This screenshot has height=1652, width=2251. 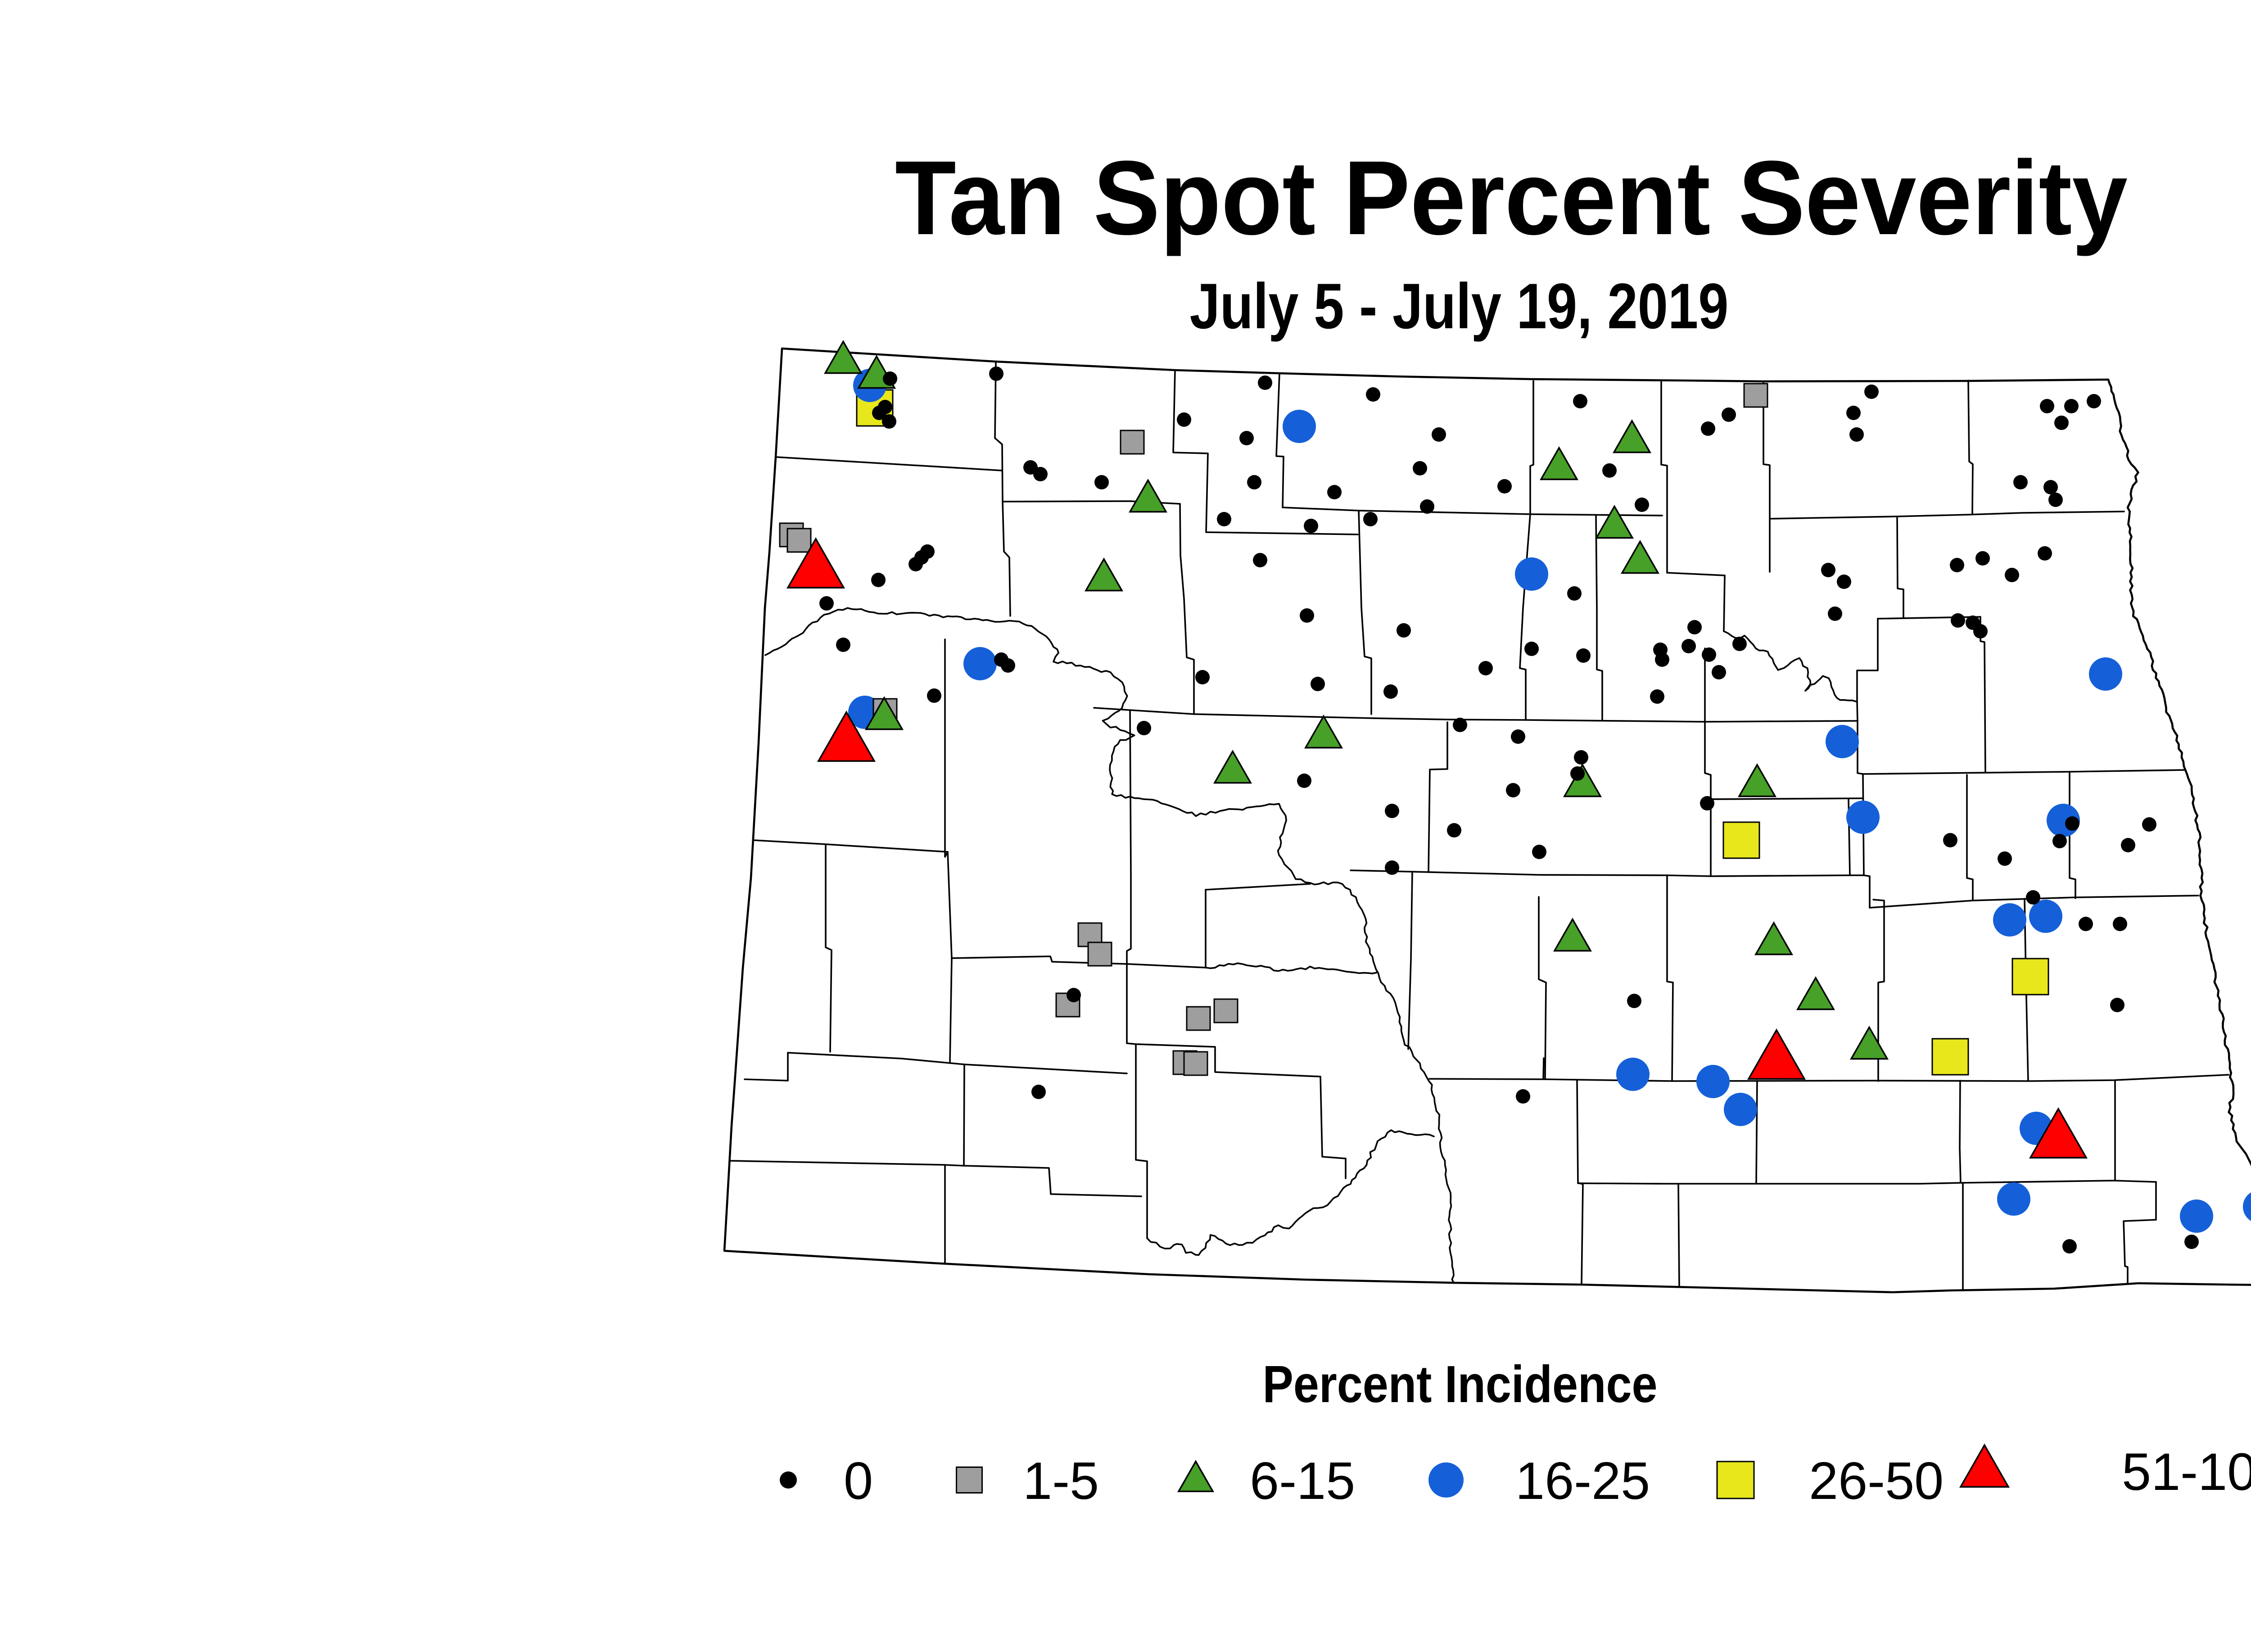 What do you see at coordinates (1512, 198) in the screenshot?
I see `chart-title: Tan Spot Percent Severity` at bounding box center [1512, 198].